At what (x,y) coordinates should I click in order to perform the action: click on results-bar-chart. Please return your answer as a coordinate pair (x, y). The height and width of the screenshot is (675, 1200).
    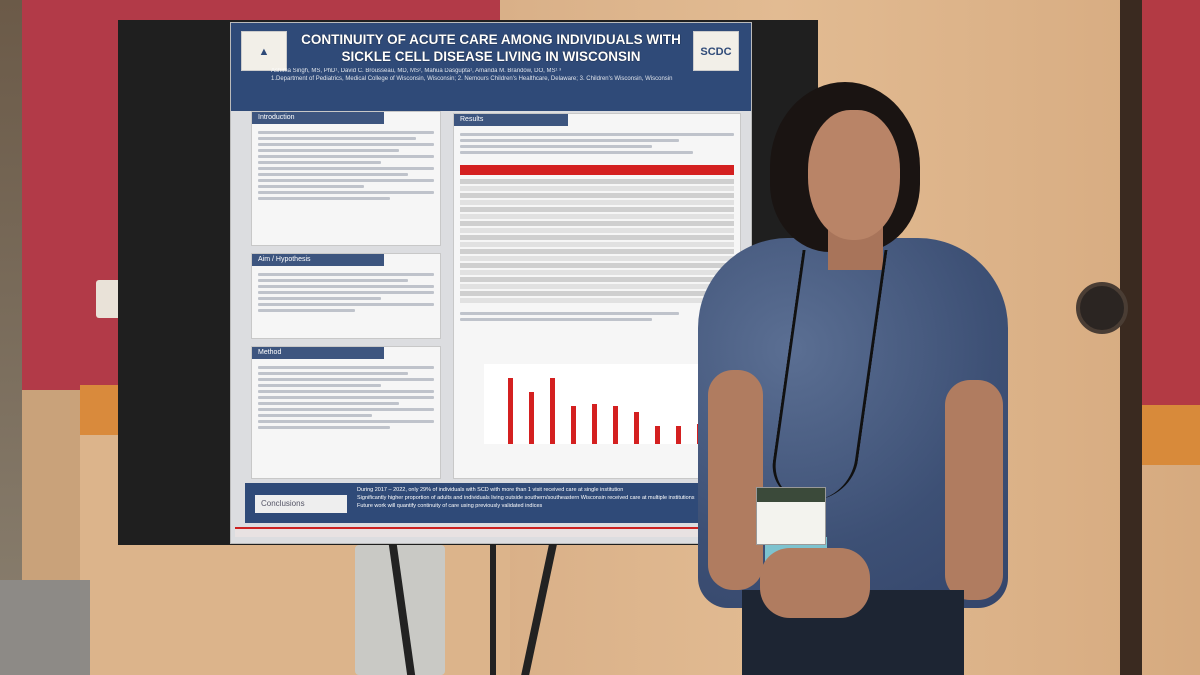
    Looking at the image, I should click on (599, 404).